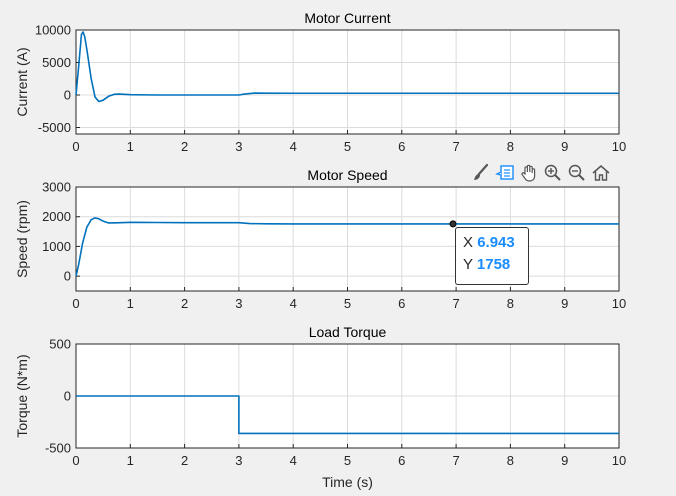  What do you see at coordinates (58, 448) in the screenshot?
I see `y-tick-label: -500` at bounding box center [58, 448].